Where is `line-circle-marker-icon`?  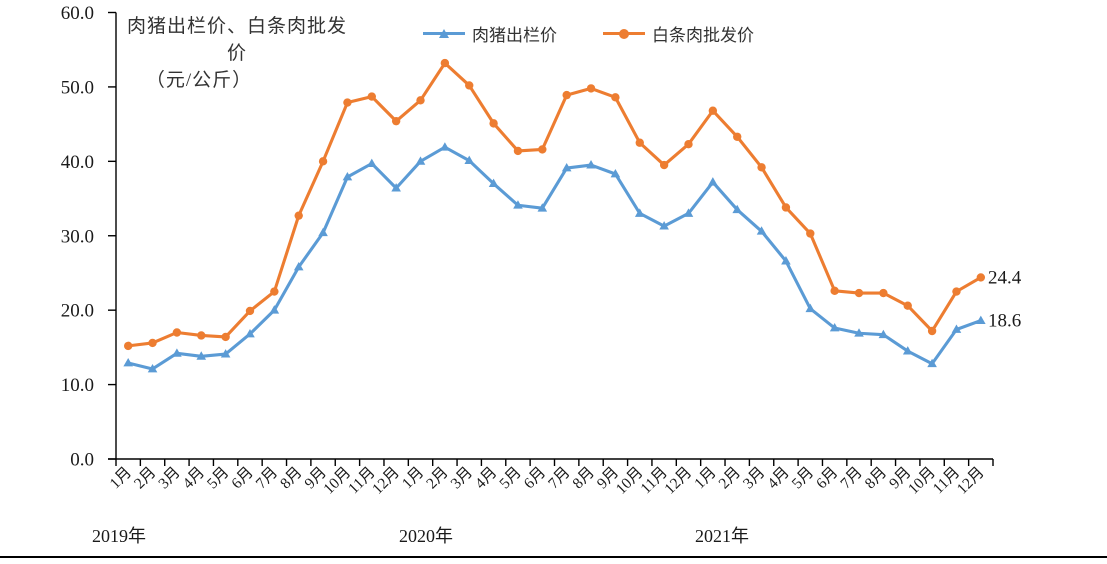
line-circle-marker-icon is located at coordinates (624, 33).